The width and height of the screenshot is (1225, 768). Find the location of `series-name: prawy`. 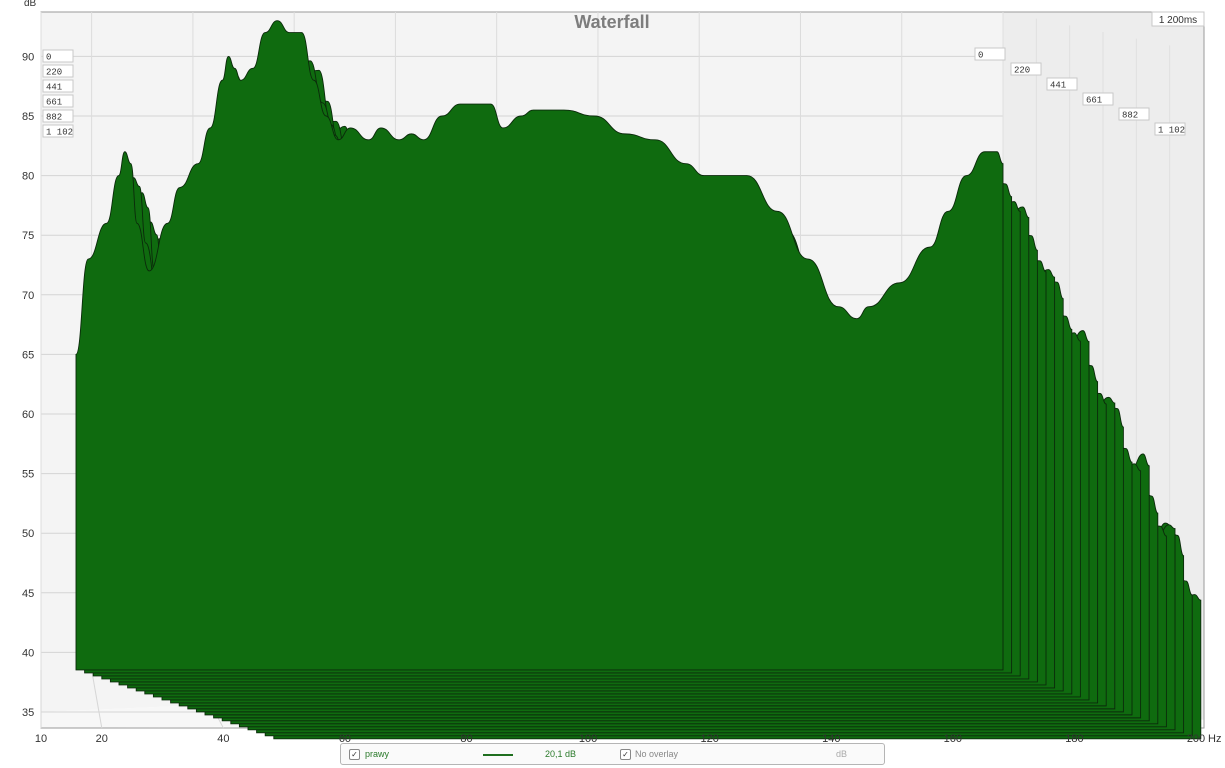

series-name: prawy is located at coordinates (377, 754).